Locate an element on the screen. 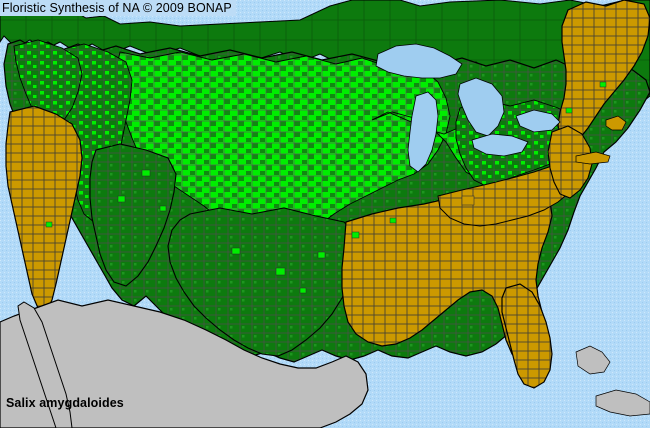 The height and width of the screenshot is (428, 650). coast-cape-cod is located at coordinates (616, 123).